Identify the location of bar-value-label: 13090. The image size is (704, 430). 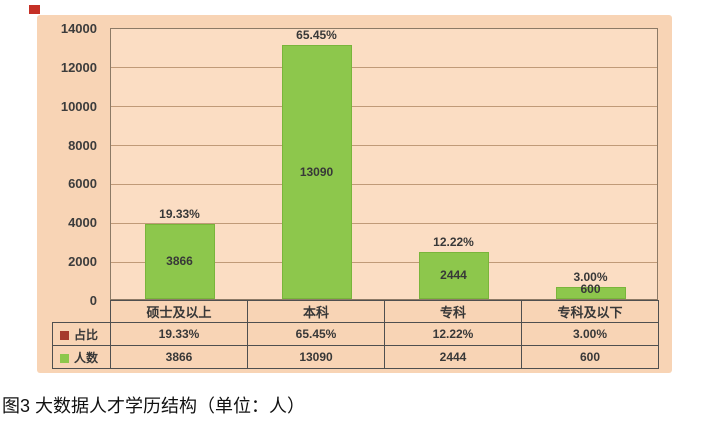
(316, 171).